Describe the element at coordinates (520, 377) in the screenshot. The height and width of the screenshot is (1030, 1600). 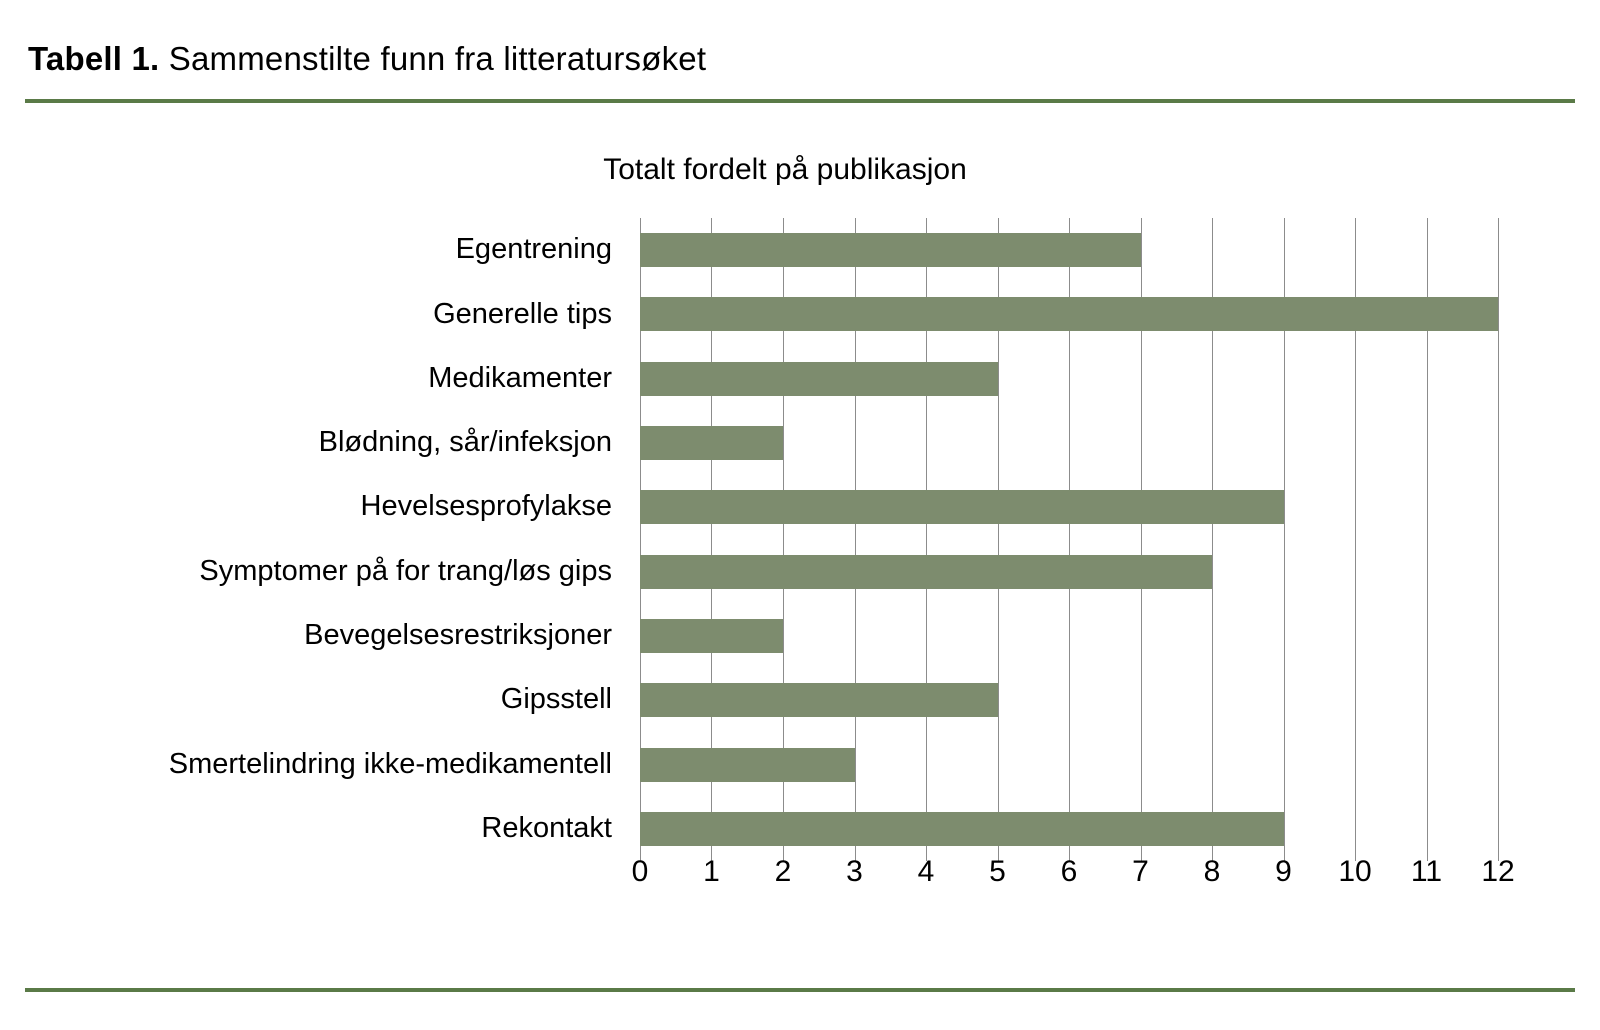
I see `category-label: Medikamenter` at that location.